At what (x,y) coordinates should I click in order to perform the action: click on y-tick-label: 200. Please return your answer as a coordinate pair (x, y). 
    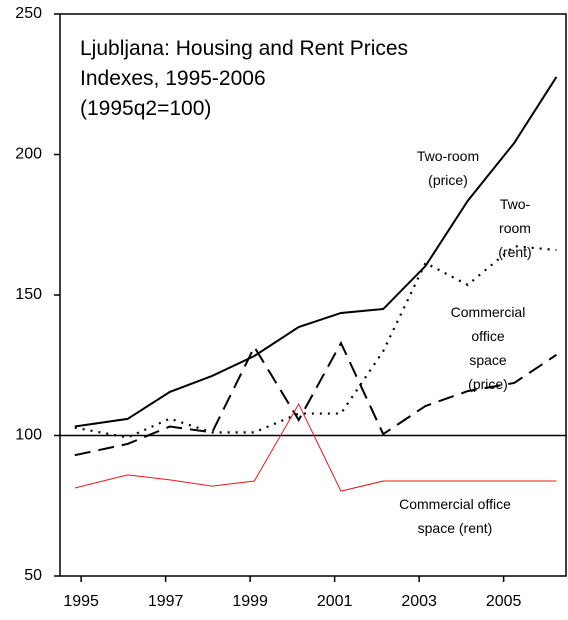
    Looking at the image, I should click on (28, 154).